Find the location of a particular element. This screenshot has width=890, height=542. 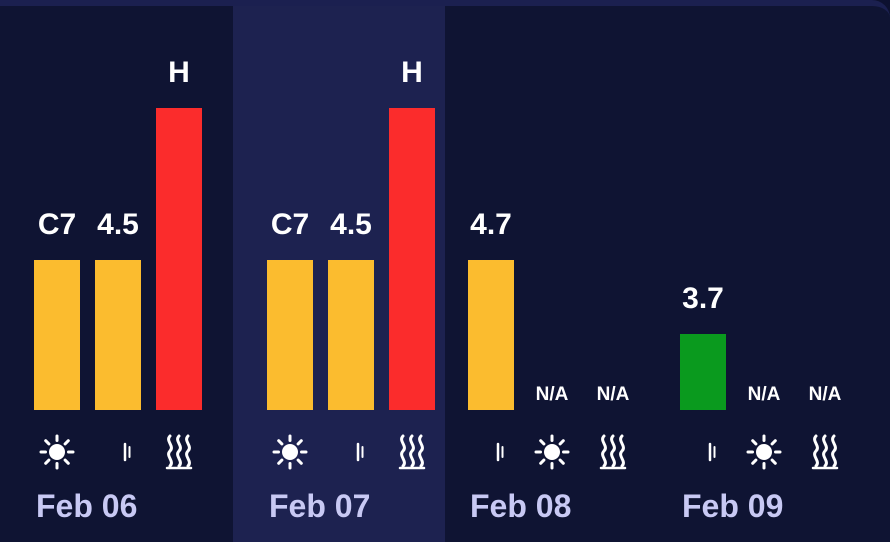

day-date-label: Feb 06 is located at coordinates (87, 506).